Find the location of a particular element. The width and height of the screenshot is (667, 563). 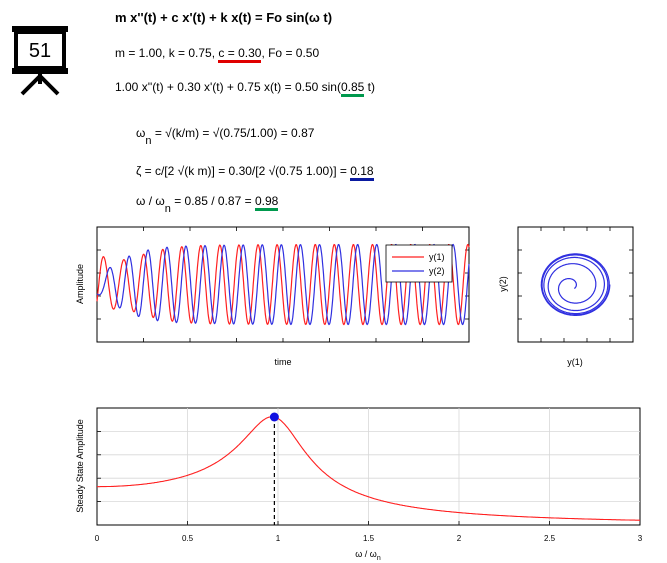

fr-xlabel: ω / ωn is located at coordinates (368, 555).